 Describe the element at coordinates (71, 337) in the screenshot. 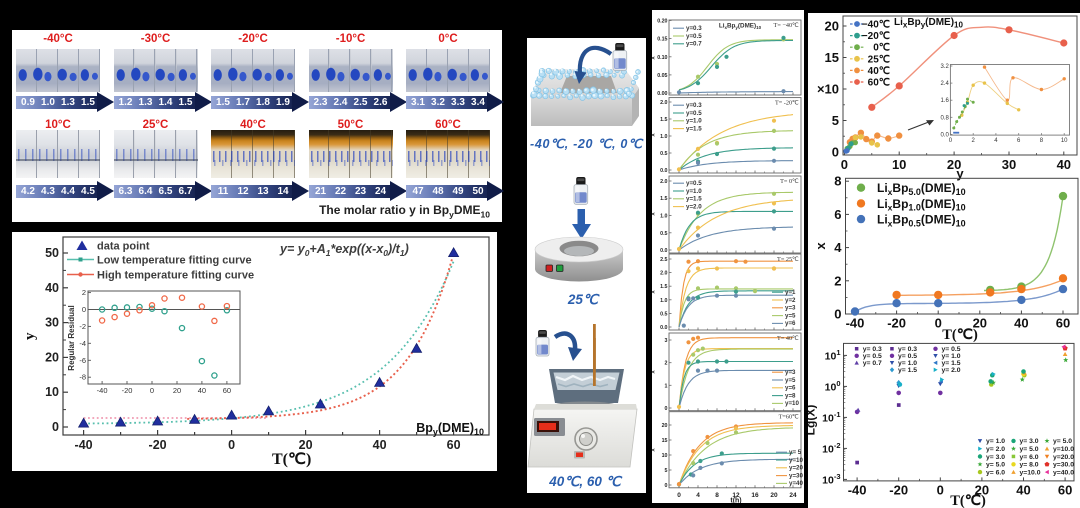

I see `svg-text: Regular Residual` at that location.